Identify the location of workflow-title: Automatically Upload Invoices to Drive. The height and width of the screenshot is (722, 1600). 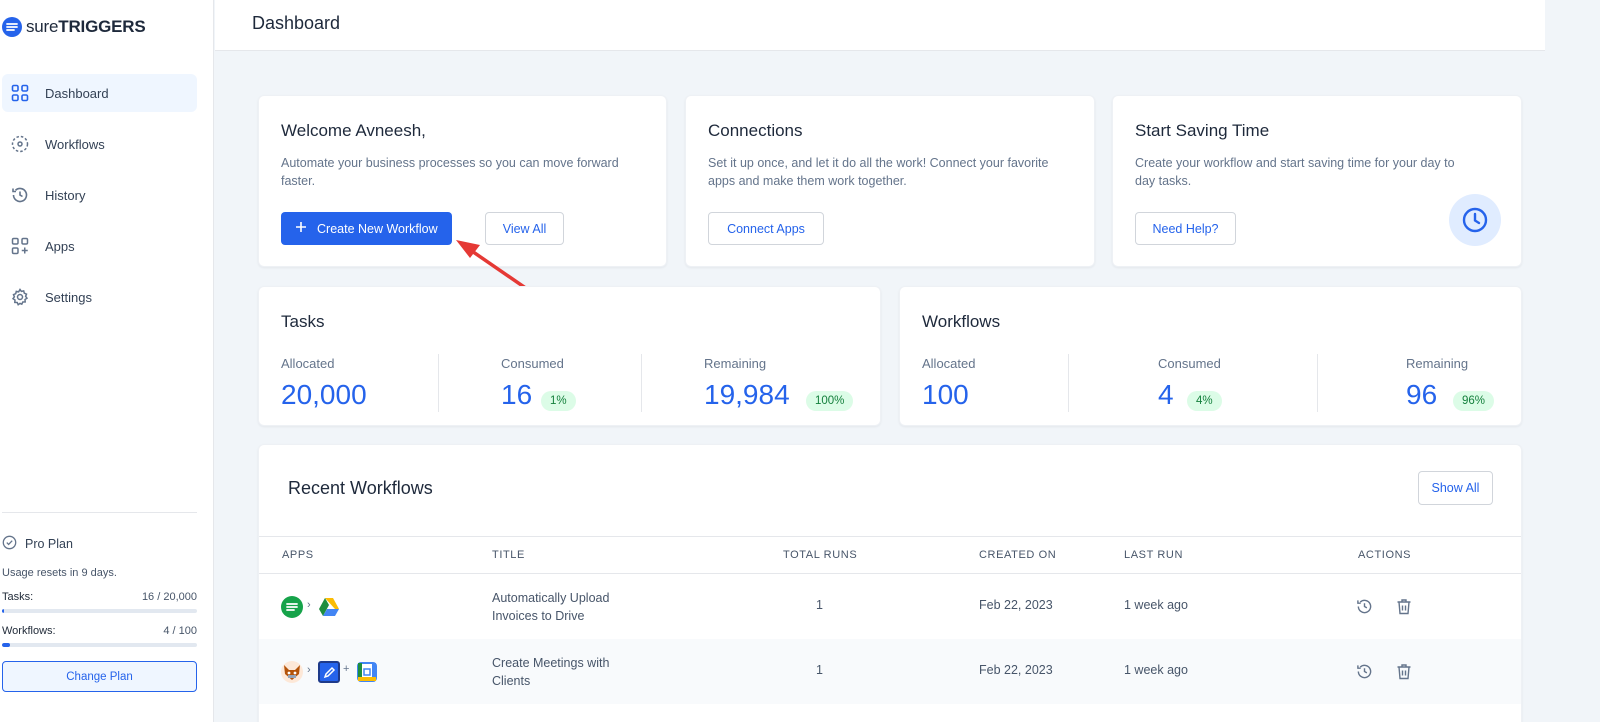
(551, 607).